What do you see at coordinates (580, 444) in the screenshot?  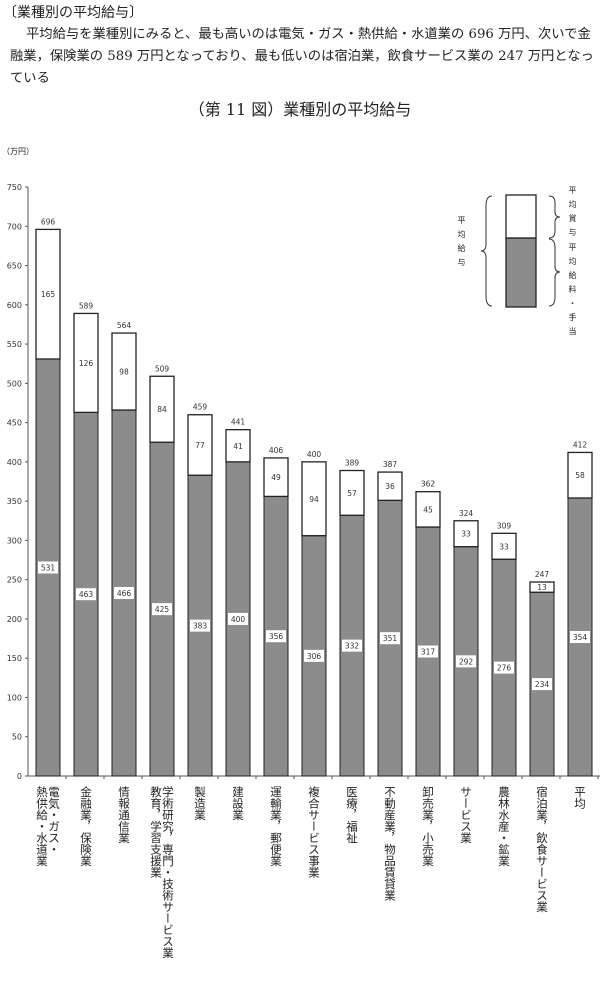 I see `total-label: 412` at bounding box center [580, 444].